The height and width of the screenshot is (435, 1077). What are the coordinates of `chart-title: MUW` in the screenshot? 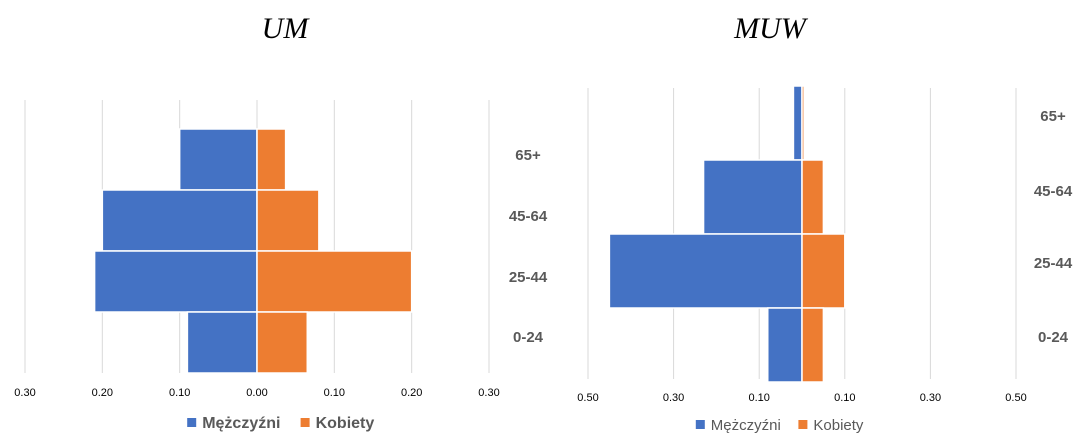 It's located at (771, 28).